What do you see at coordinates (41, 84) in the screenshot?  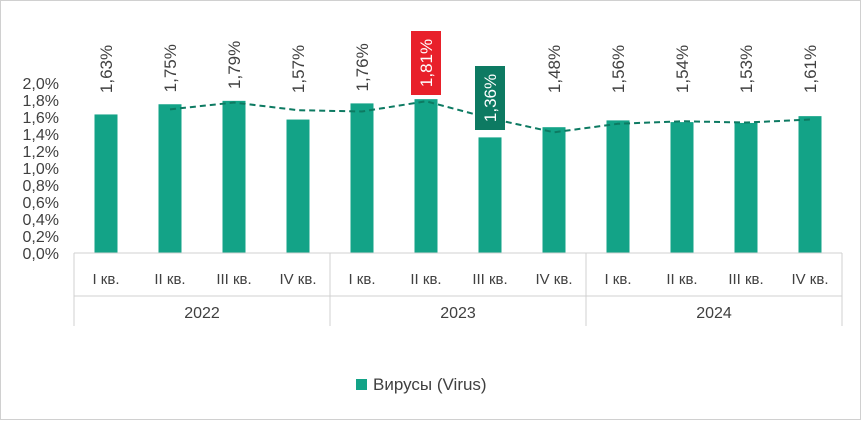 I see `y-tick-label: 2,0%` at bounding box center [41, 84].